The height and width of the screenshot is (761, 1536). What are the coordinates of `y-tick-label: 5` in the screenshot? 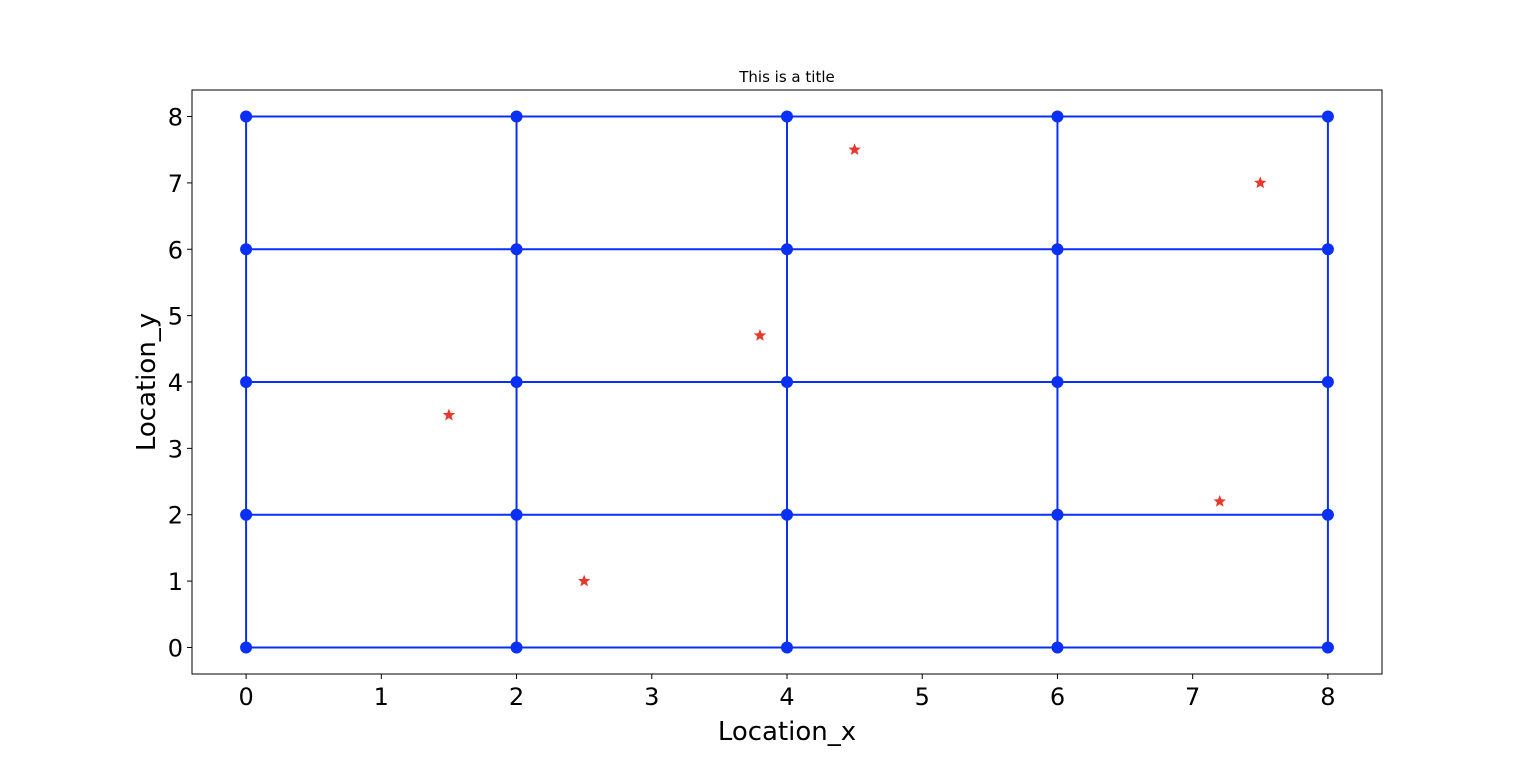 It's located at (175, 317).